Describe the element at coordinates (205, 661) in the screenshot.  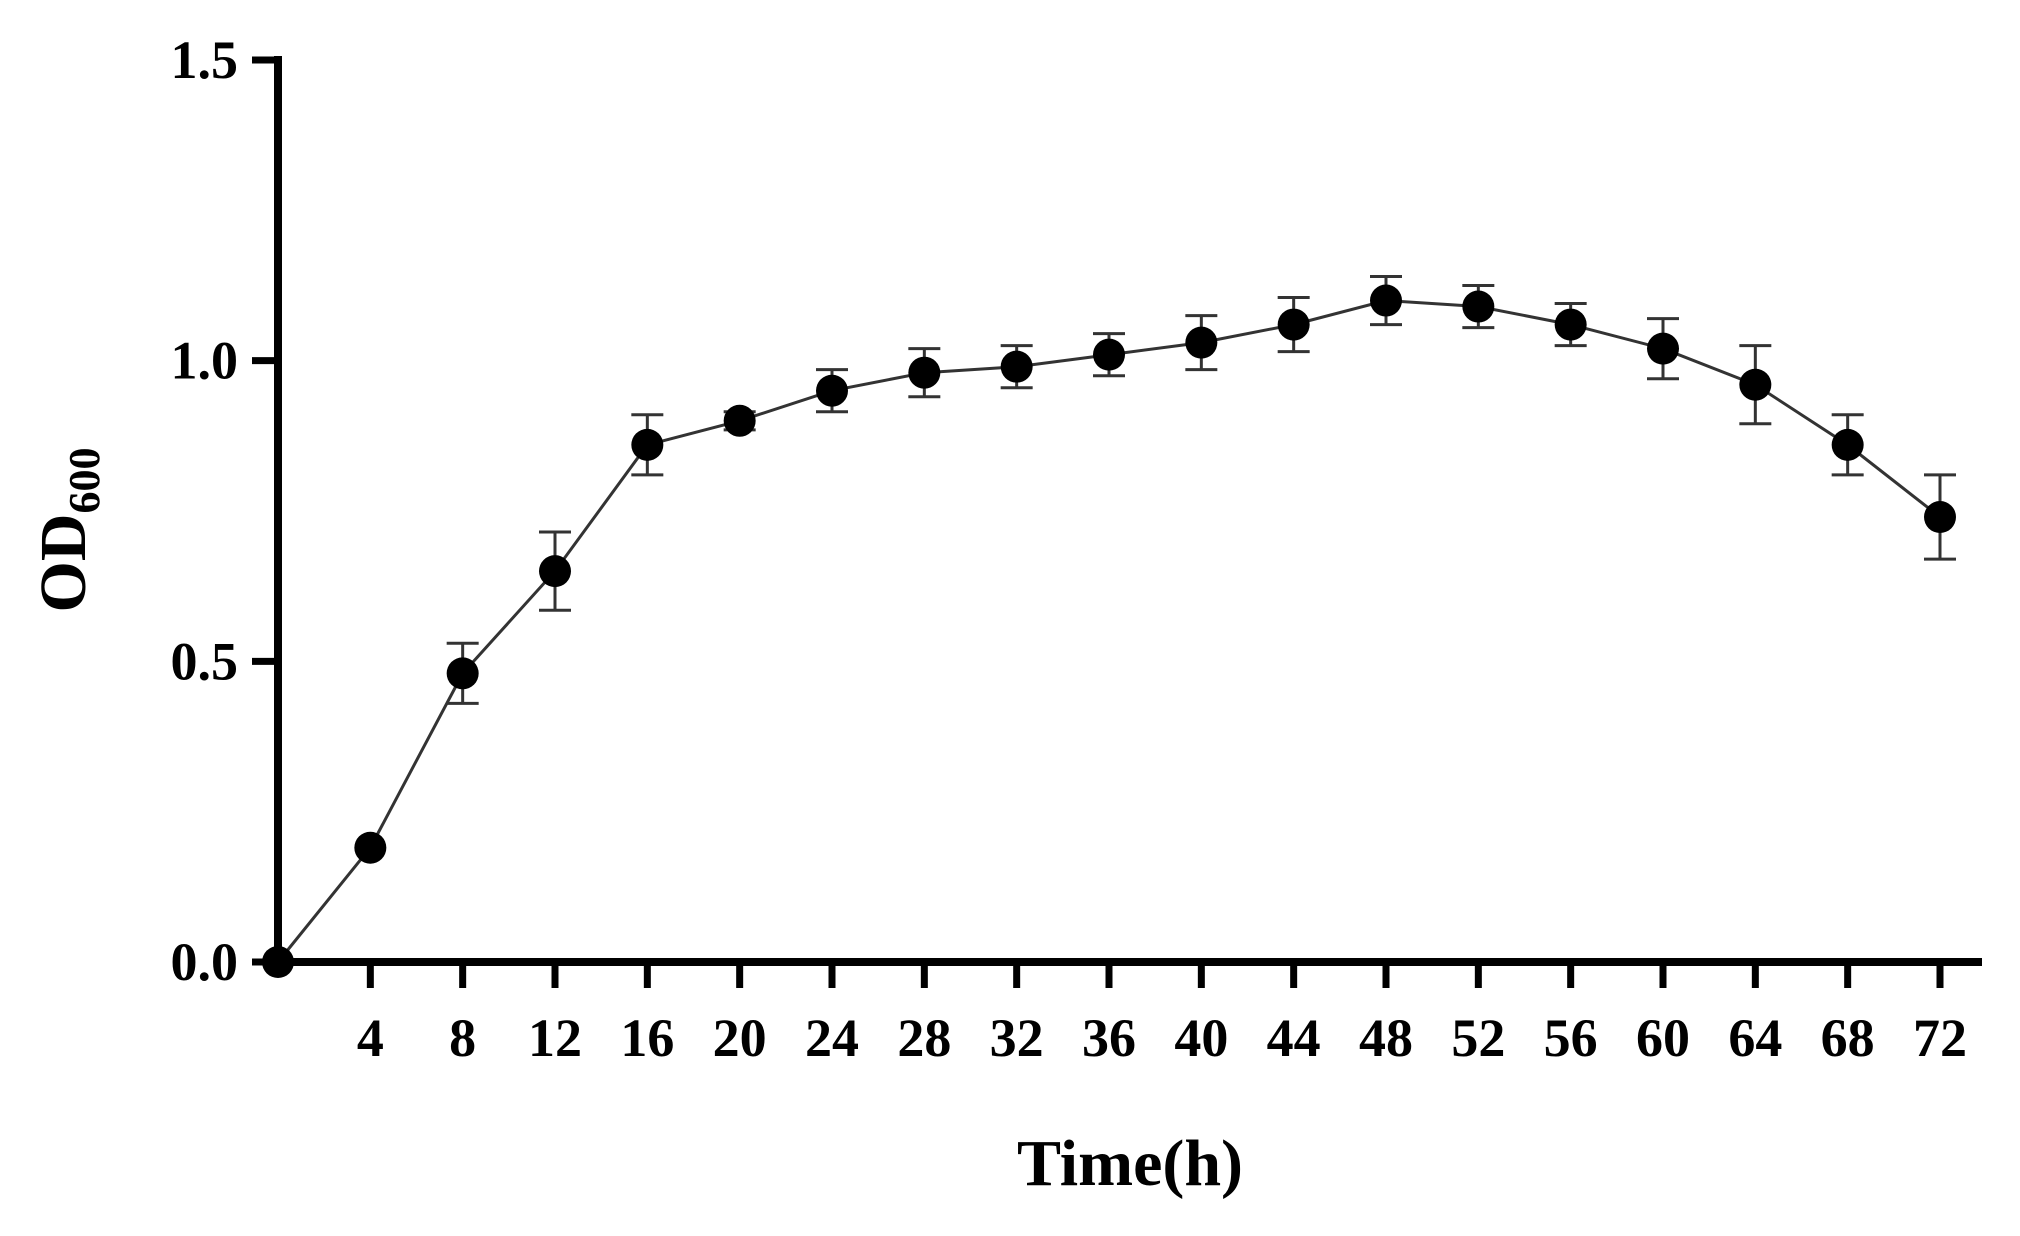
I see `y-tick-label: 0.5` at that location.